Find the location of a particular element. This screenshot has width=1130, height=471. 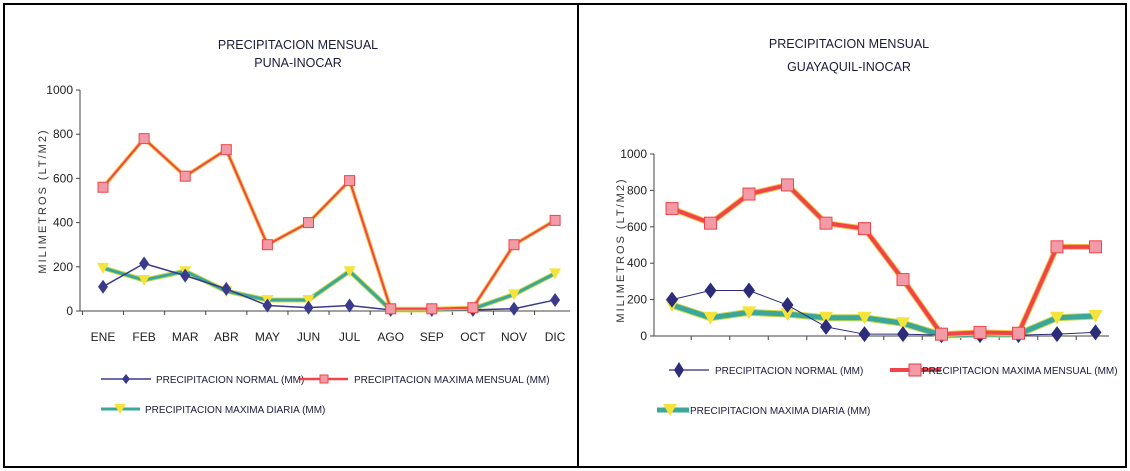

x-tick-label: AGO is located at coordinates (390, 337).